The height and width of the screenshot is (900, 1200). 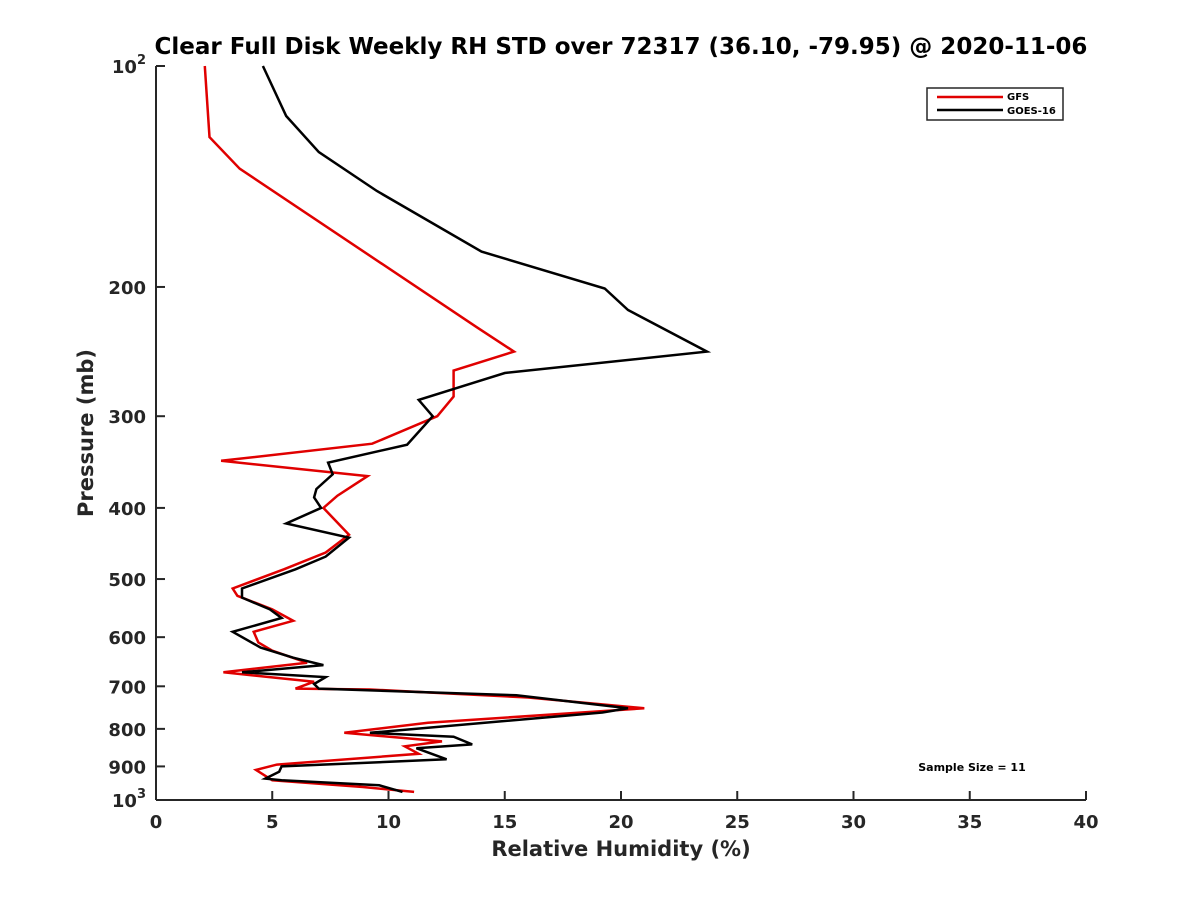 I want to click on x-tick-label: 5, so click(x=272, y=822).